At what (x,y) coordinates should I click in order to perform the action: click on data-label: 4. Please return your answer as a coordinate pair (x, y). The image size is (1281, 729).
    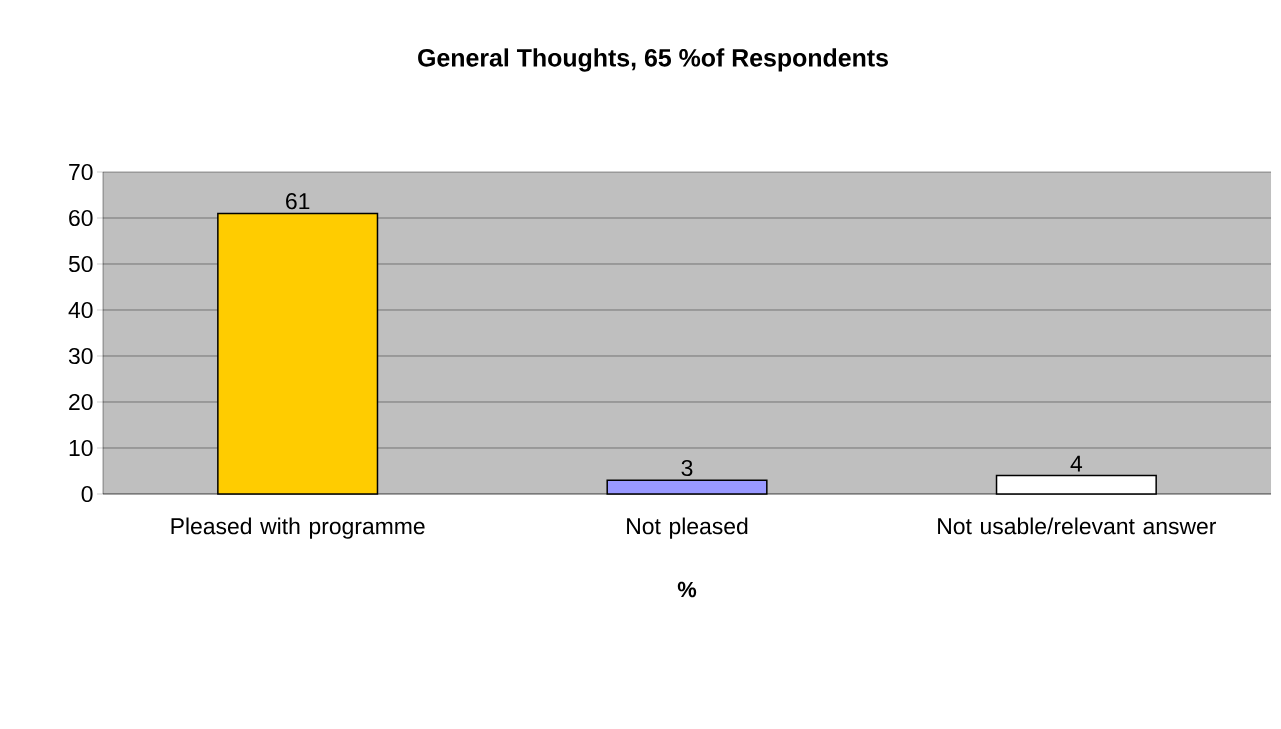
    Looking at the image, I should click on (1076, 463).